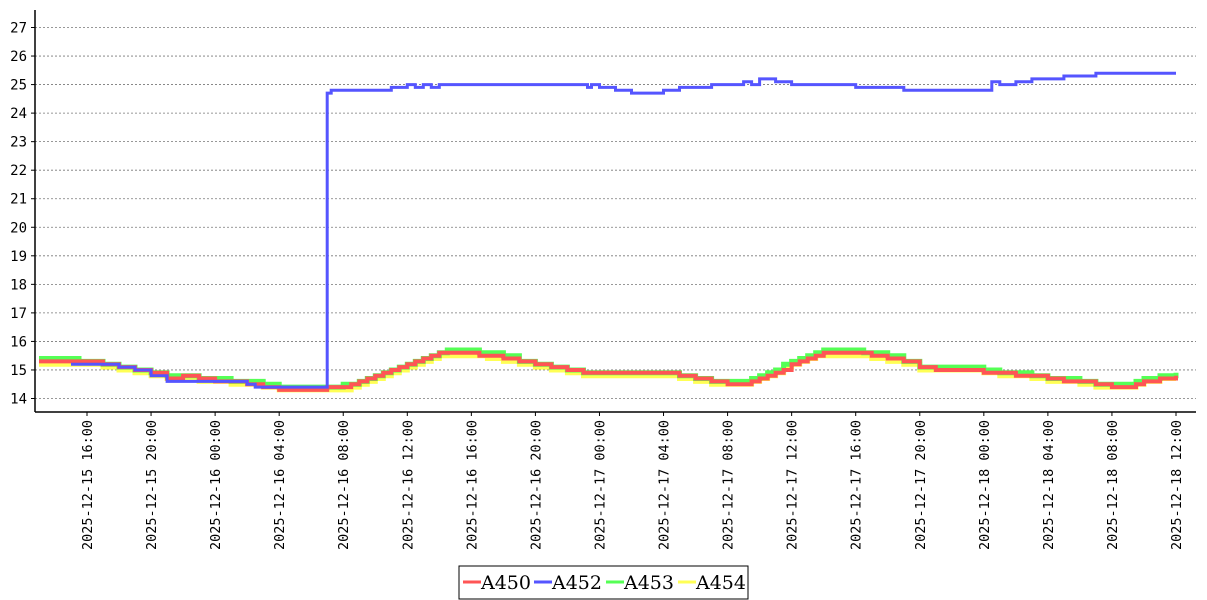 This screenshot has height=600, width=1207. What do you see at coordinates (985, 485) in the screenshot?
I see `x-tick-label: 2025-12-18 00:00` at bounding box center [985, 485].